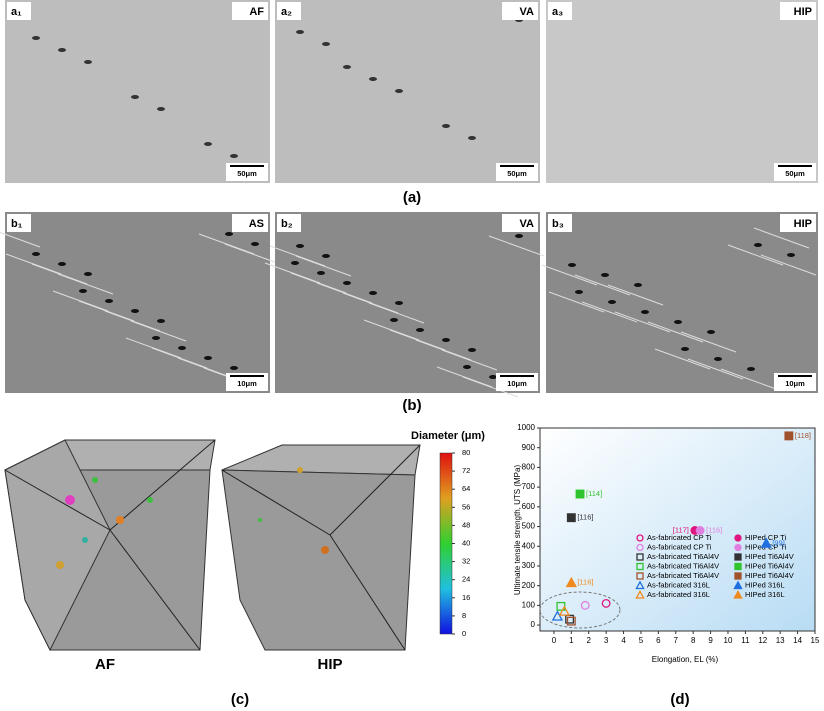 The image size is (824, 711). Describe the element at coordinates (679, 699) in the screenshot. I see `caption-d: (d)` at that location.